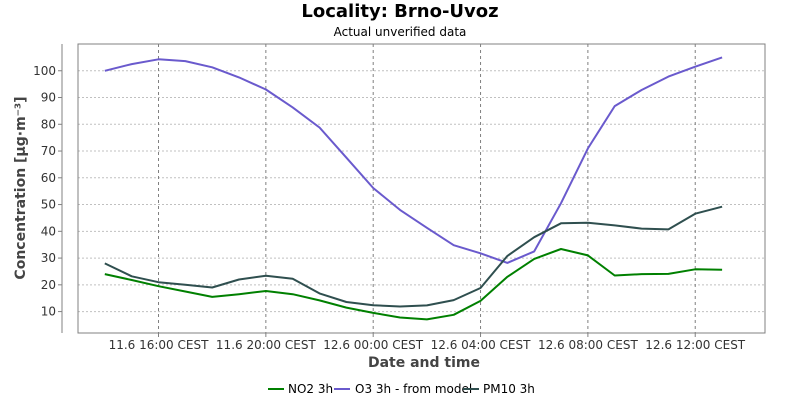  Describe the element at coordinates (588, 345) in the screenshot. I see `x-tick-label: 12.6 08:00 CEST` at that location.